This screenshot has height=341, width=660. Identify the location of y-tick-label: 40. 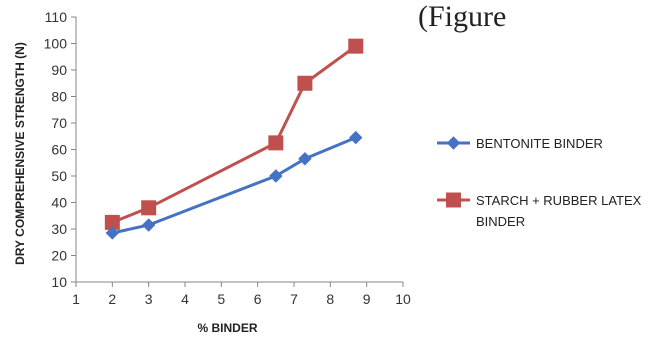
(59, 203).